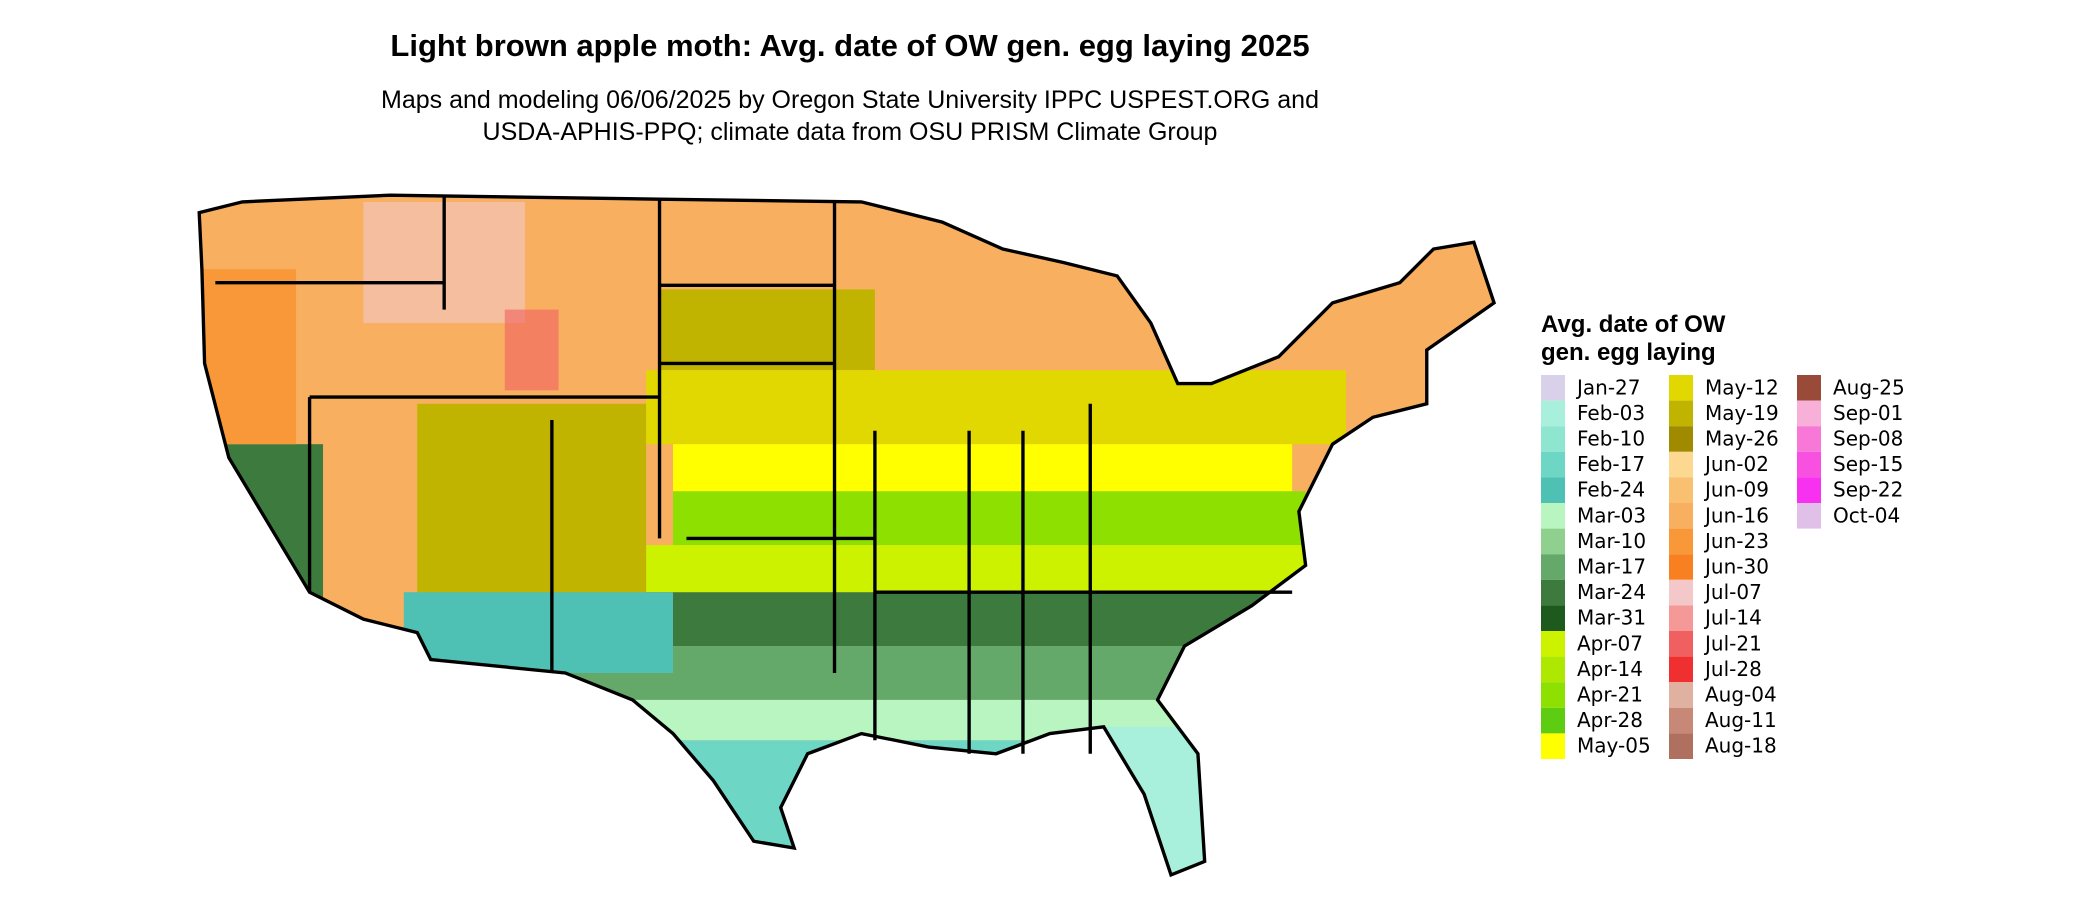 The height and width of the screenshot is (897, 2100). Describe the element at coordinates (1611, 567) in the screenshot. I see `legend-label: Mar-17` at that location.